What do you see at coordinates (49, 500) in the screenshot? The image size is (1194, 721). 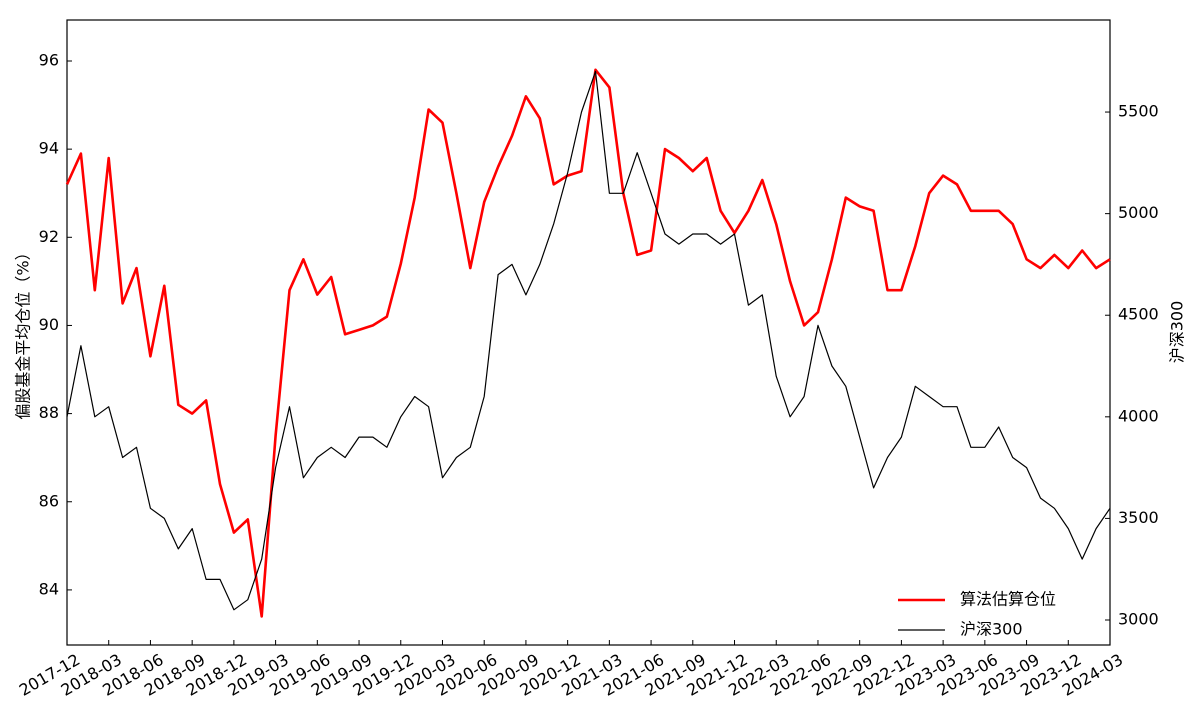 I see `y-tick-label: 86` at bounding box center [49, 500].